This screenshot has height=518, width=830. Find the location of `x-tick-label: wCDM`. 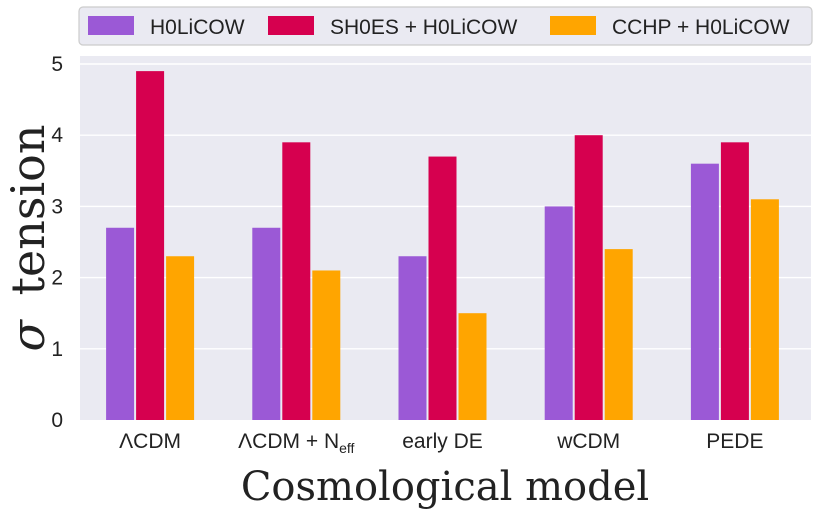

x-tick-label: wCDM is located at coordinates (588, 441).